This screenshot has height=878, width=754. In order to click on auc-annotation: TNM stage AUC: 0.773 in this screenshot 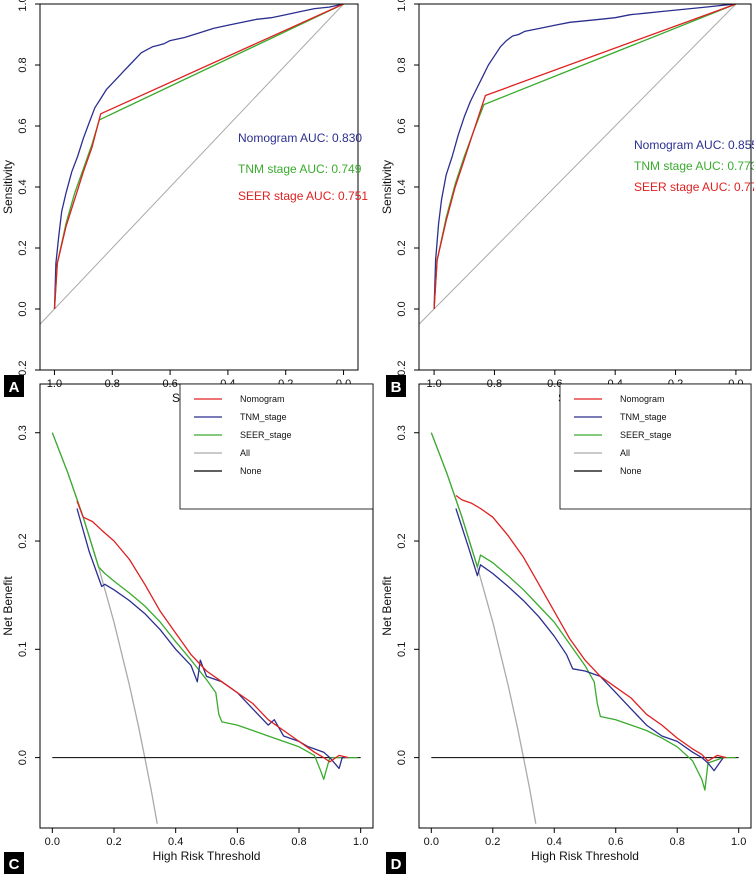, I will do `click(694, 166)`.